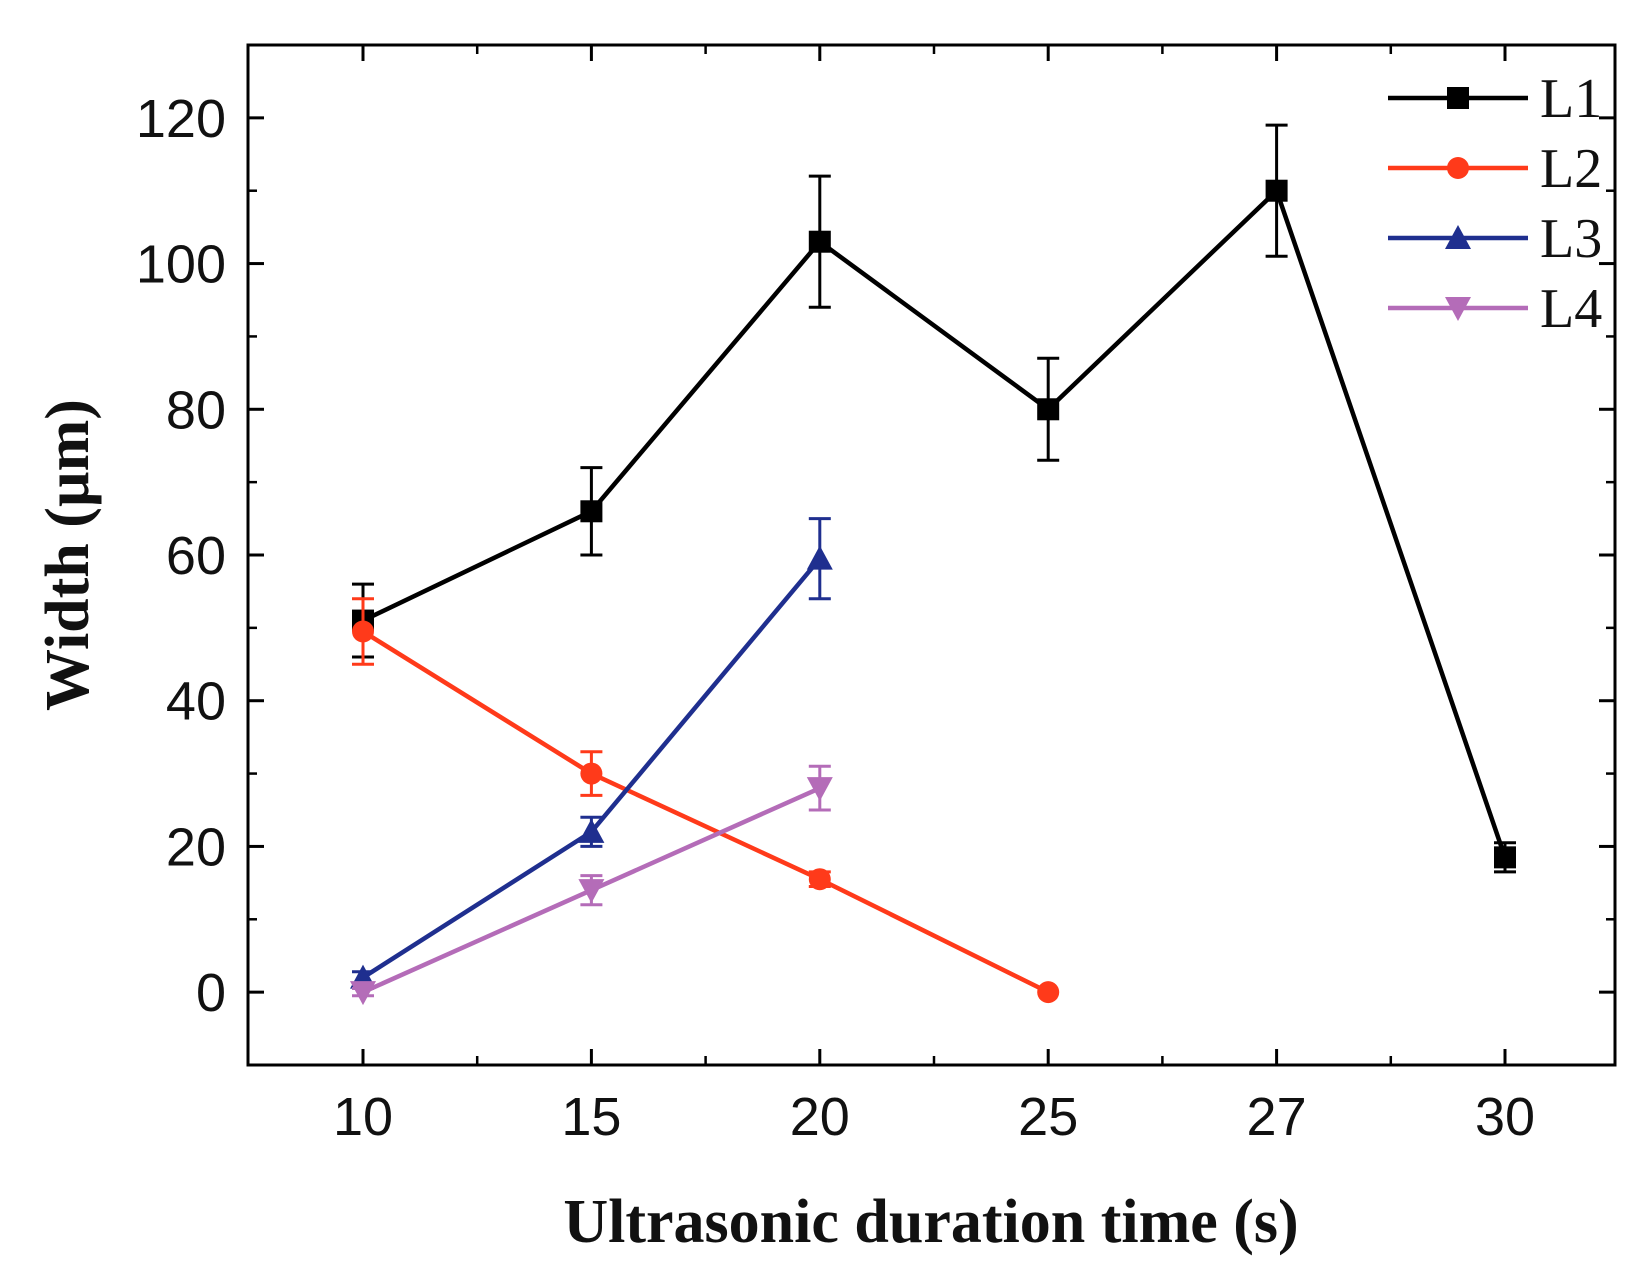 The height and width of the screenshot is (1279, 1643). What do you see at coordinates (196, 847) in the screenshot?
I see `y-tick-label: 20` at bounding box center [196, 847].